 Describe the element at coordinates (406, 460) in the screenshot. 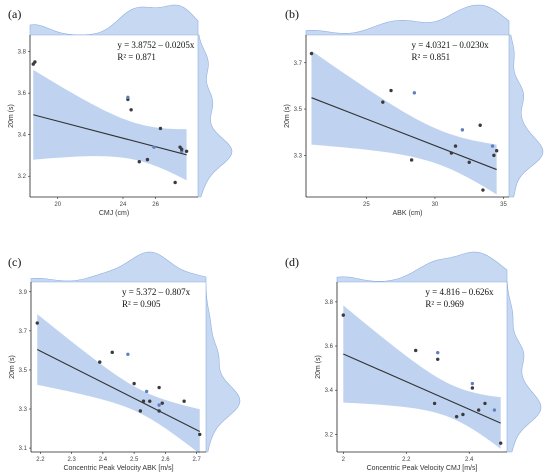

I see `x-tick-label: 2.2` at that location.